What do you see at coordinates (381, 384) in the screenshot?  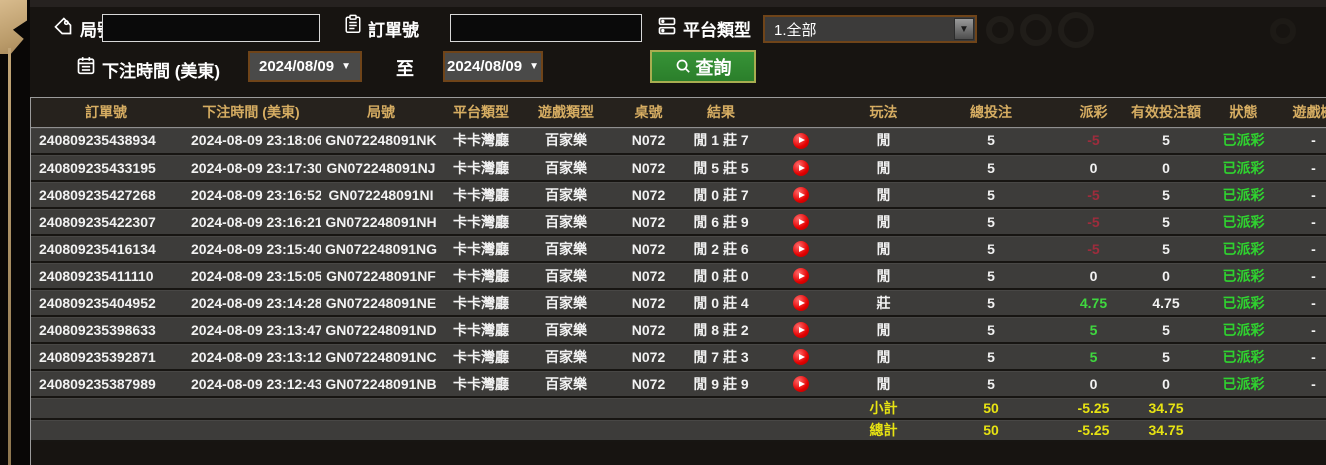 I see `cell-round: GN072248091NB` at bounding box center [381, 384].